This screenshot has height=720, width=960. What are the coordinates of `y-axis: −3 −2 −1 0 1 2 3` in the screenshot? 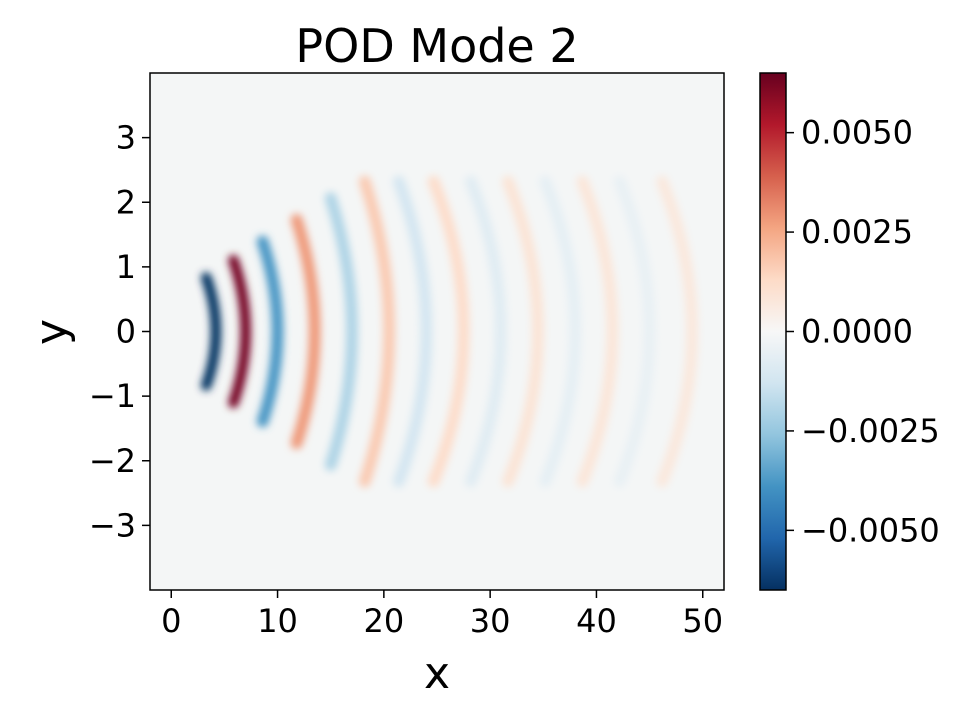 It's located at (119, 331).